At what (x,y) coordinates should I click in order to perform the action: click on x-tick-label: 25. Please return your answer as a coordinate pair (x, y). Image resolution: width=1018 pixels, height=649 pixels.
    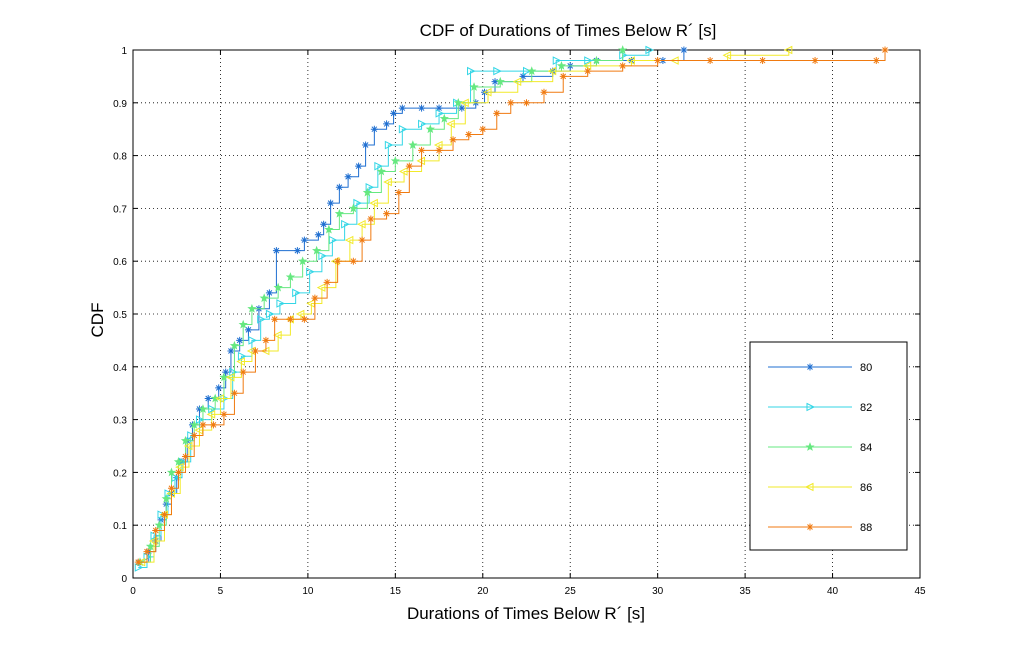
    Looking at the image, I should click on (571, 591).